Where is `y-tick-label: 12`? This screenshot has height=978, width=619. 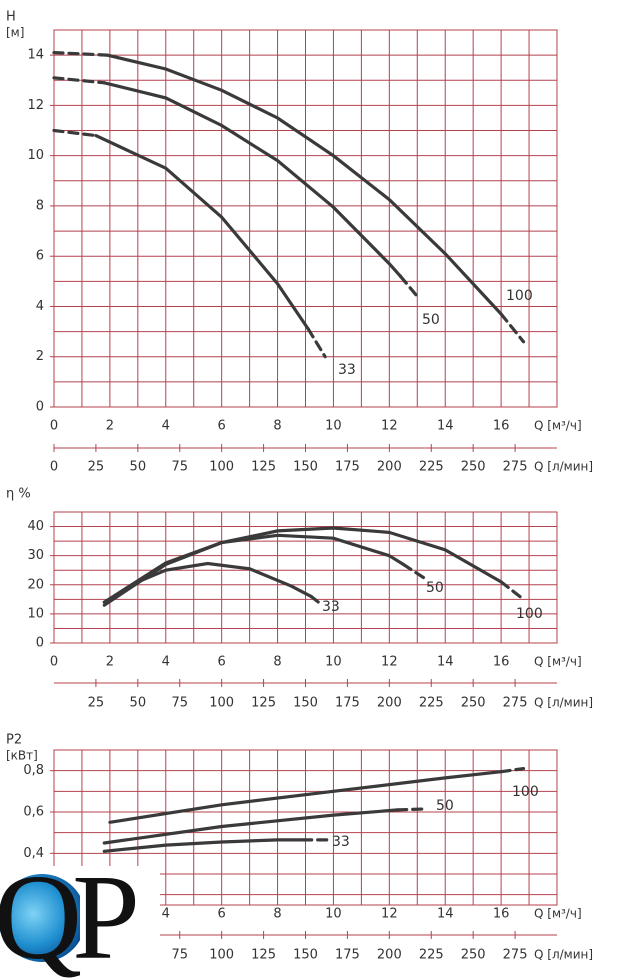 y-tick-label: 12 is located at coordinates (35, 105).